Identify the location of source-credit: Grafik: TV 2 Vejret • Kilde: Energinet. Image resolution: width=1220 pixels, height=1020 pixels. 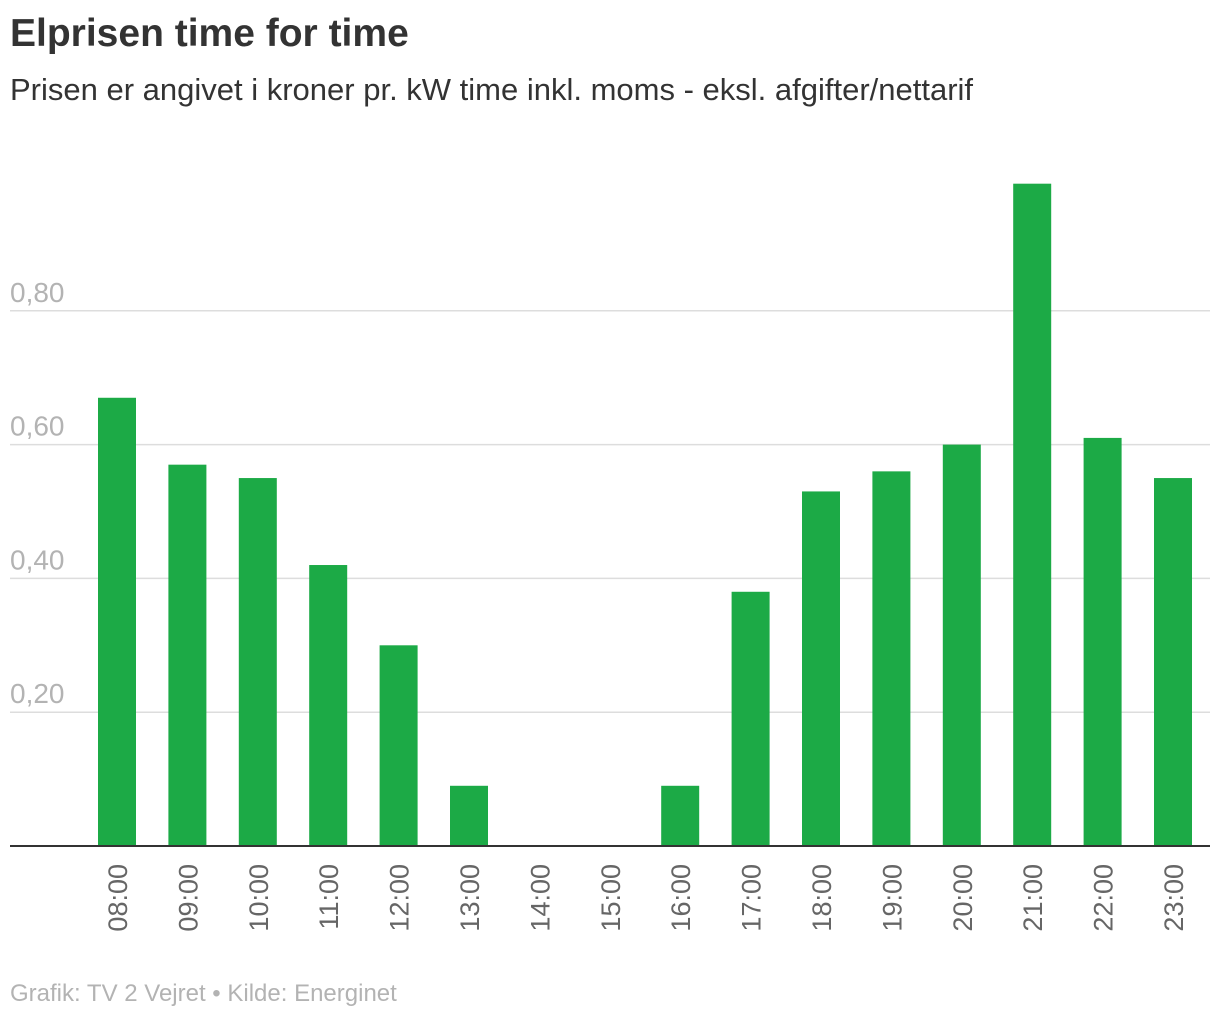
(203, 993).